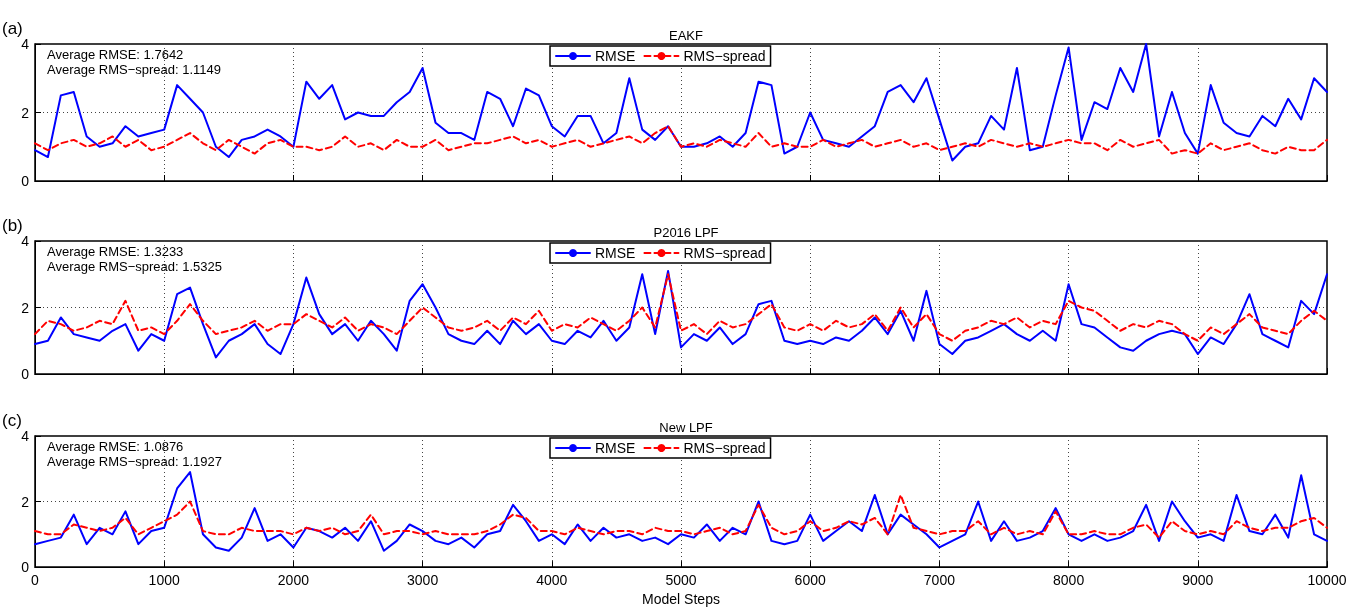 The image size is (1366, 611). Describe the element at coordinates (12, 225) in the screenshot. I see `text: (b)` at that location.